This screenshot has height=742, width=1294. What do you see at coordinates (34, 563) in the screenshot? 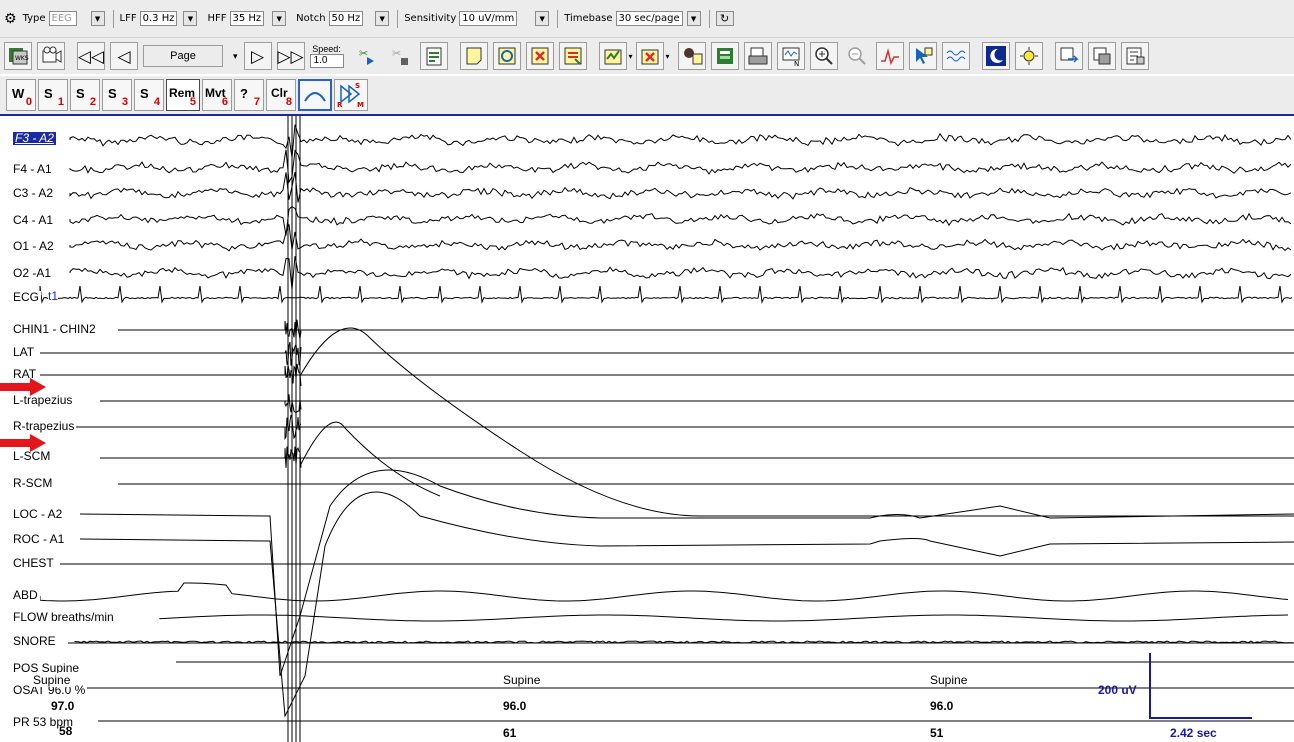
I see `channel-label-chest: CHEST` at bounding box center [34, 563].